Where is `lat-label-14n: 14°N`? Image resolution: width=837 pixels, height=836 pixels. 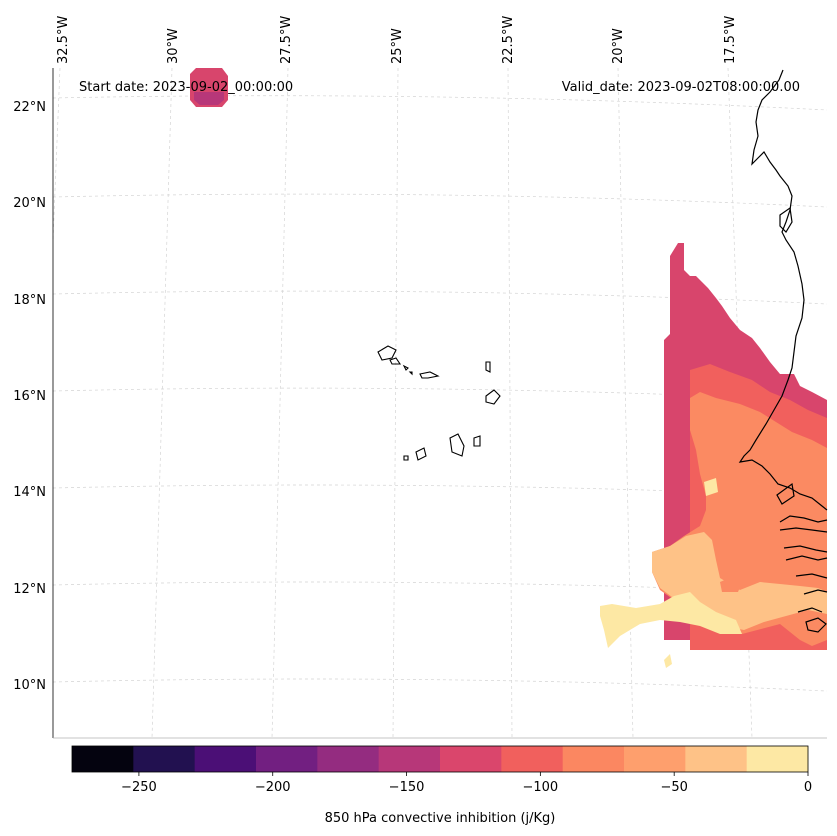
lat-label-14n: 14°N is located at coordinates (29, 492).